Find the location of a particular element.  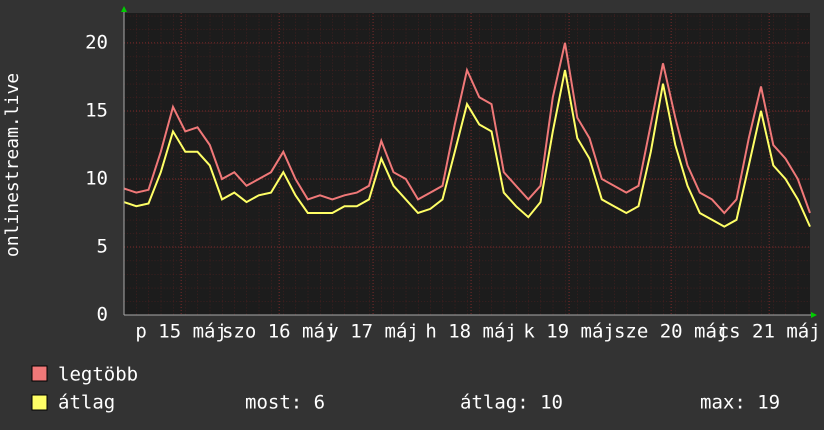

legend-label: átlag is located at coordinates (86, 403).